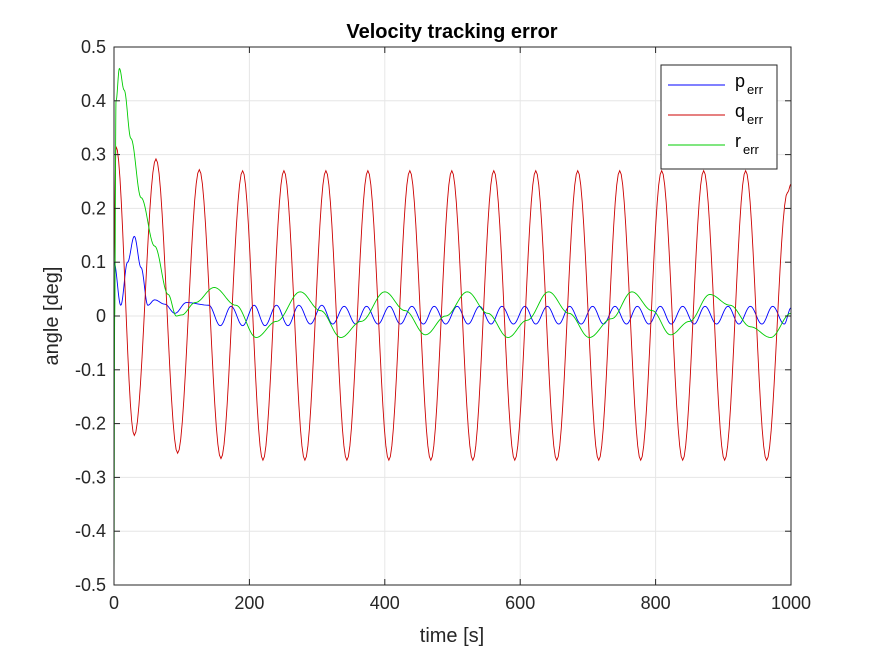  Describe the element at coordinates (749, 84) in the screenshot. I see `legend-label-p-err: p err` at that location.